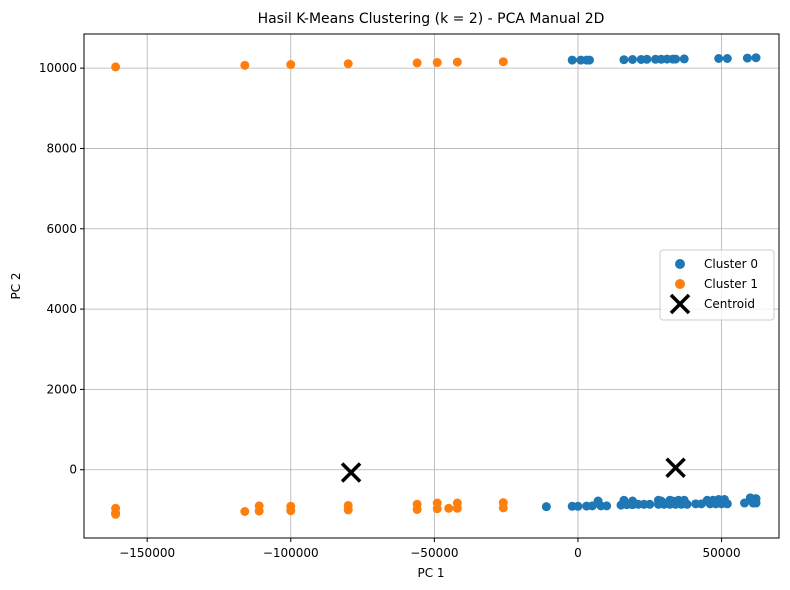  Describe the element at coordinates (434, 553) in the screenshot. I see `x-tick-label: −50000` at that location.